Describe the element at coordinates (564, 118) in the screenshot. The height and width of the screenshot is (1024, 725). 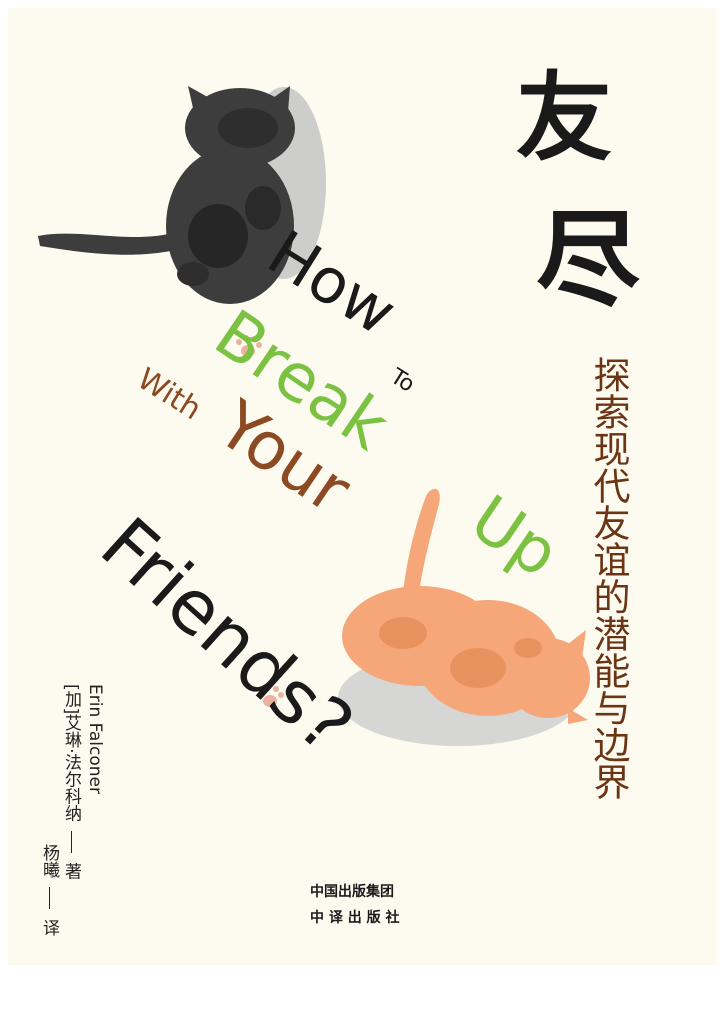
I see `title-char-1: 友` at that location.